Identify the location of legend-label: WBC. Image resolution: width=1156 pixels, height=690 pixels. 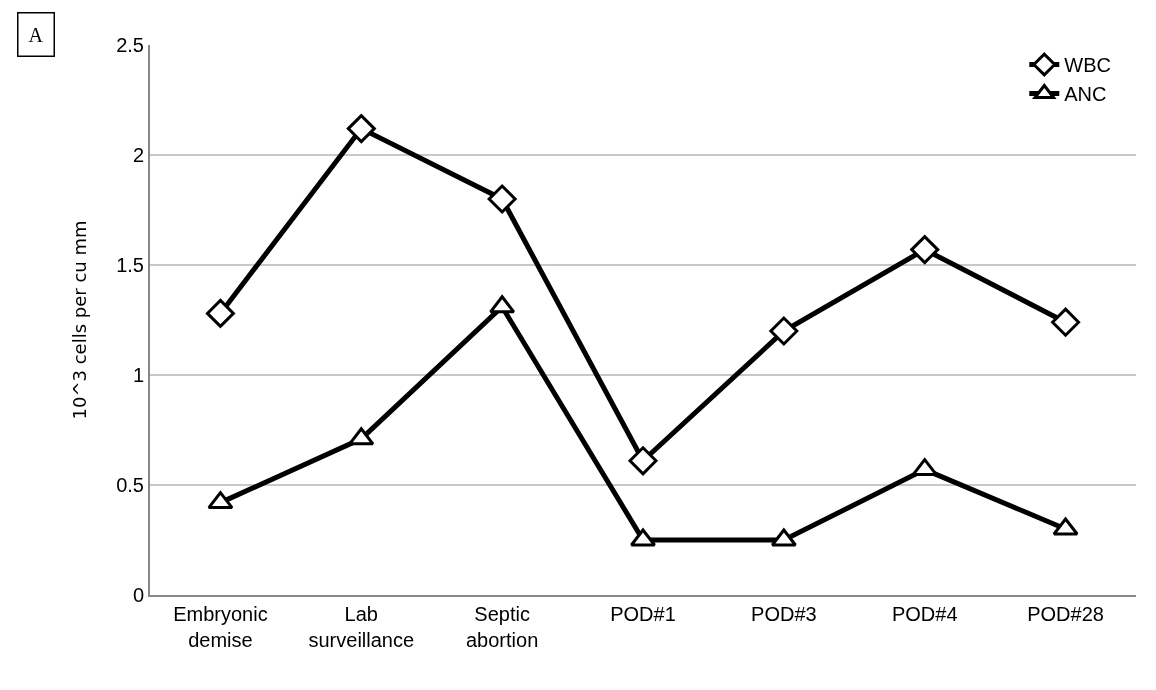
(1087, 65).